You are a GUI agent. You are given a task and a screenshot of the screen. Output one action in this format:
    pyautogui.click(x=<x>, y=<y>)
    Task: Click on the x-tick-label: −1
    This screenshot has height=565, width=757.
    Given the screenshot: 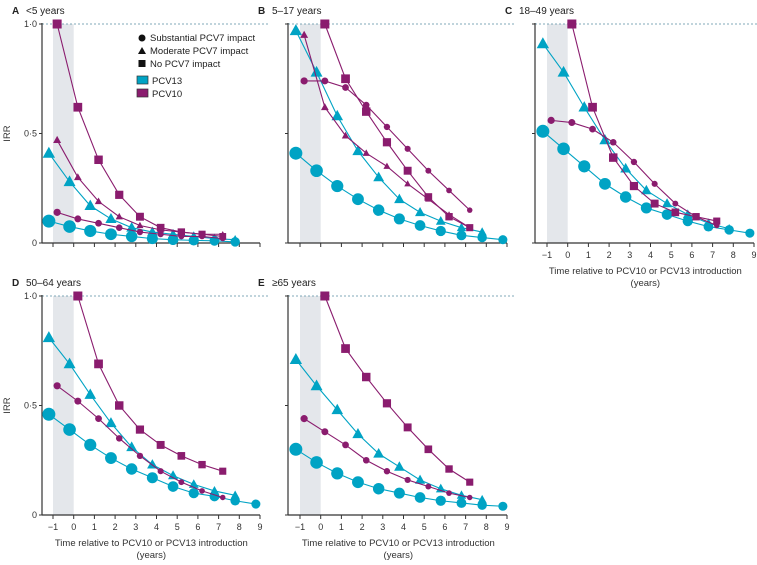 What is the action you would take?
    pyautogui.click(x=53, y=527)
    